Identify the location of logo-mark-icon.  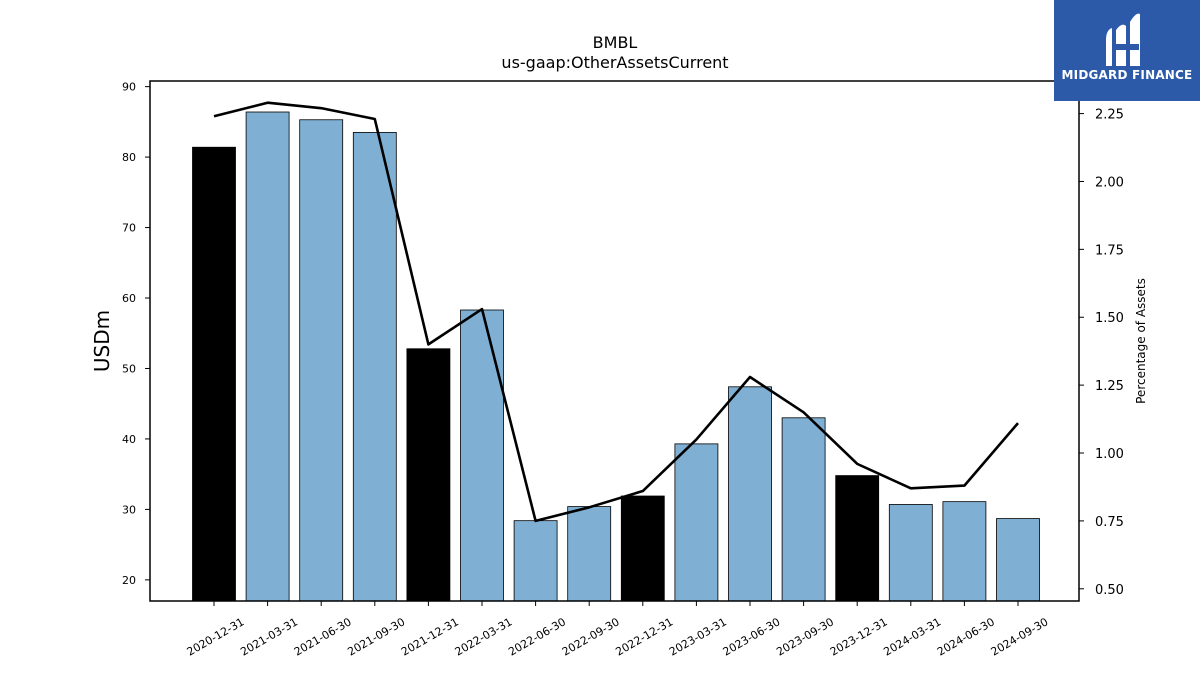
(1123, 40).